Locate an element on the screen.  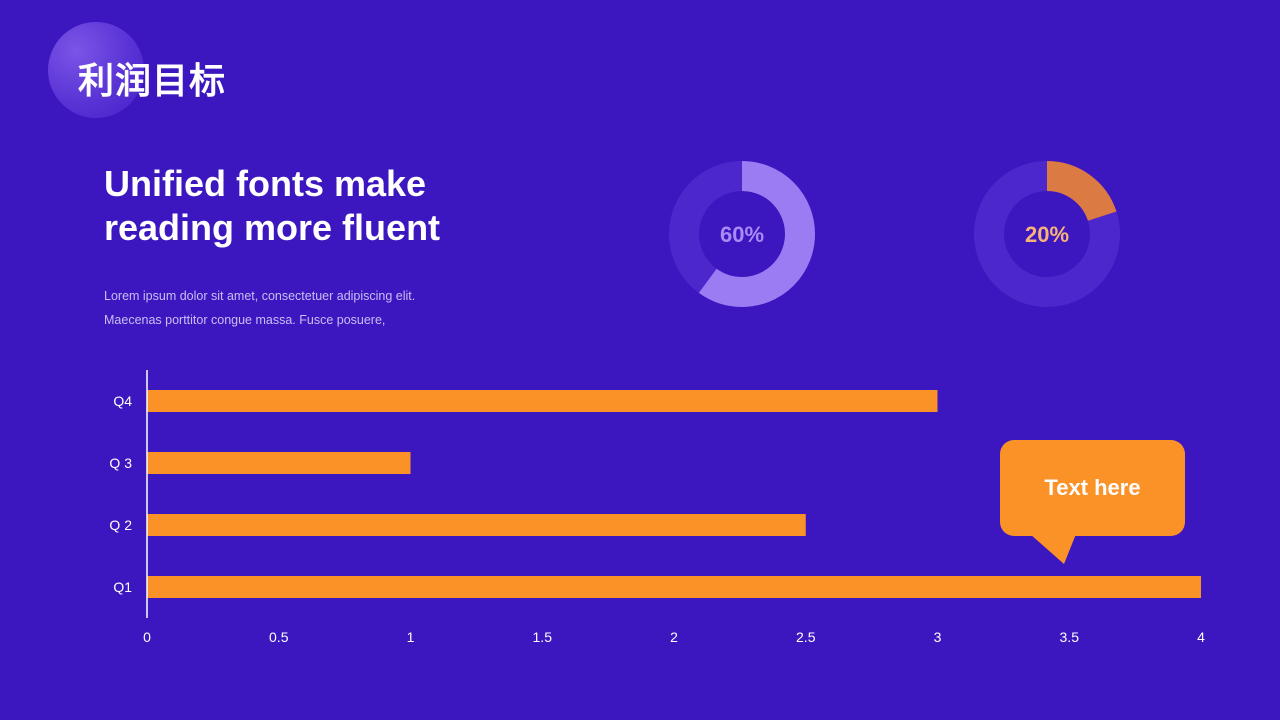
headline: Unified fonts make reading more fluent is located at coordinates (272, 205).